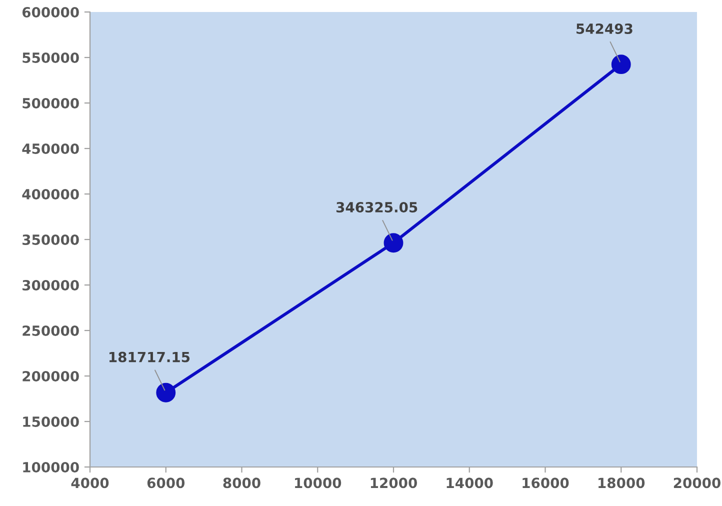  Describe the element at coordinates (469, 483) in the screenshot. I see `x-tick-label: 14000` at that location.